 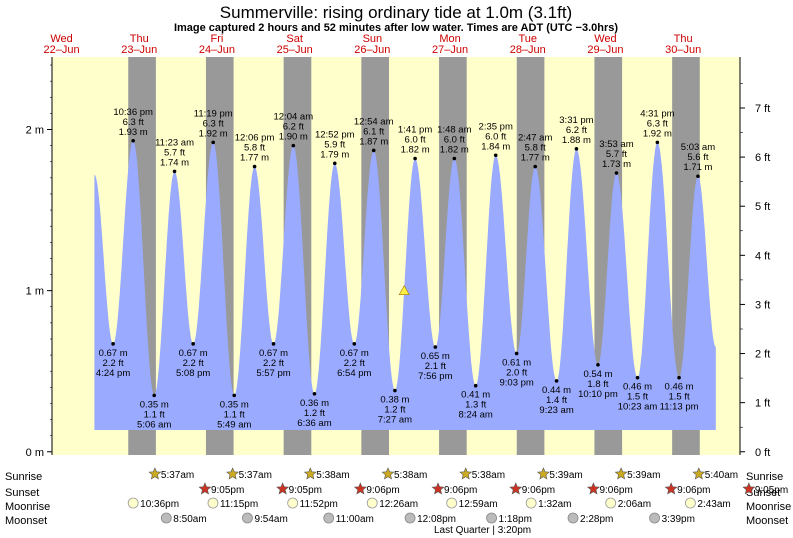 What do you see at coordinates (295, 50) in the screenshot?
I see `day-date: 25–Jun` at bounding box center [295, 50].